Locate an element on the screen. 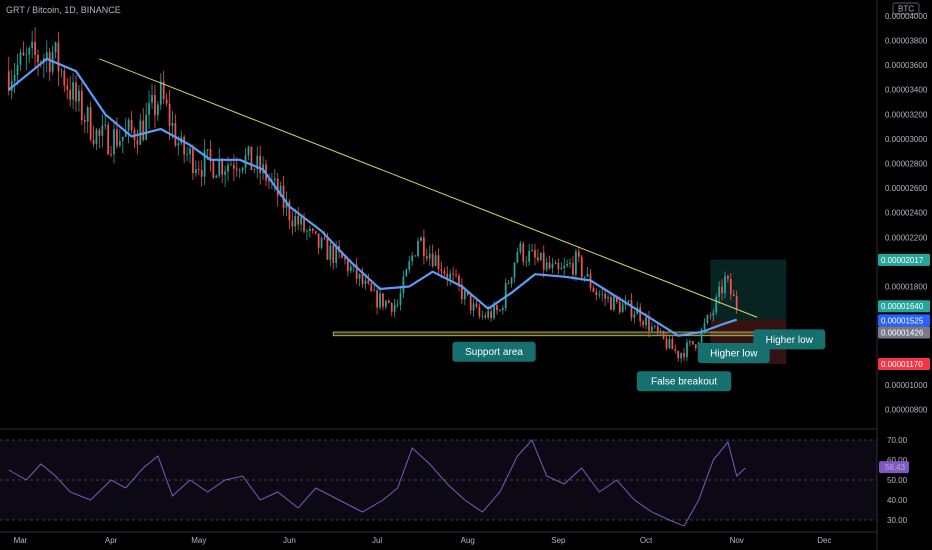  chart-title: GRT / Bitcoin, 1D, BINANCE is located at coordinates (63, 10).